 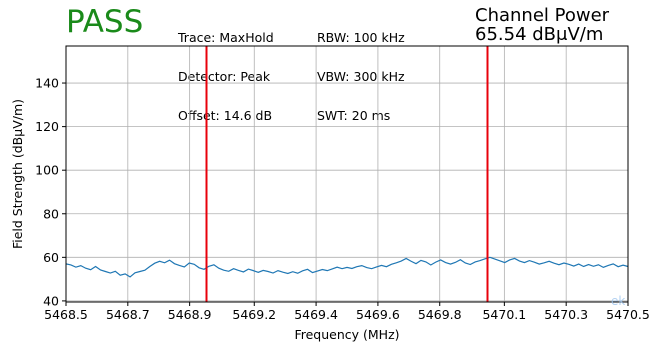 What do you see at coordinates (254, 314) in the screenshot?
I see `x-tick-label: 5469.2` at bounding box center [254, 314].